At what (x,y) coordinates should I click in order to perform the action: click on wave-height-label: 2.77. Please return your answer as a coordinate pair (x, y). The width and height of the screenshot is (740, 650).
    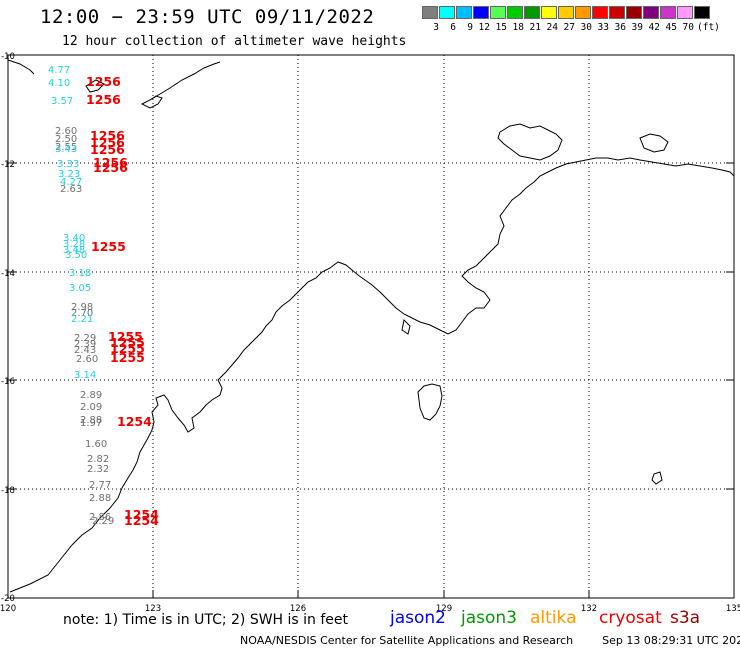
    Looking at the image, I should click on (100, 485).